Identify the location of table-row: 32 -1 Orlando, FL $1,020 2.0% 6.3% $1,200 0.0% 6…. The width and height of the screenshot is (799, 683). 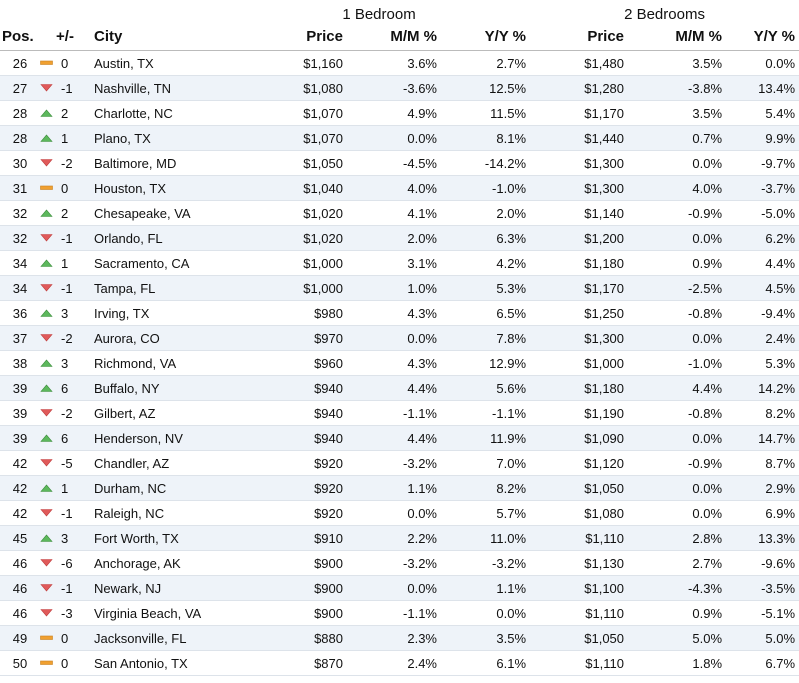
(399, 238).